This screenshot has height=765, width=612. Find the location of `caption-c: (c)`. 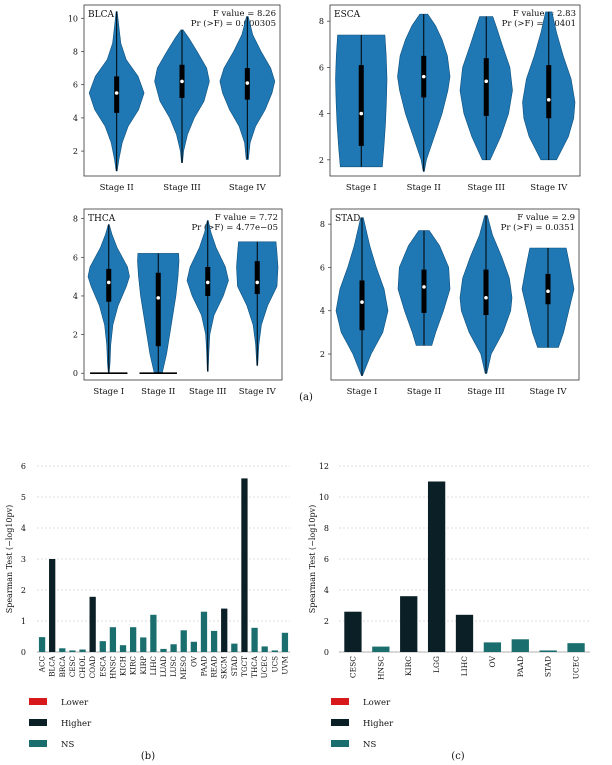

caption-c: (c) is located at coordinates (458, 756).